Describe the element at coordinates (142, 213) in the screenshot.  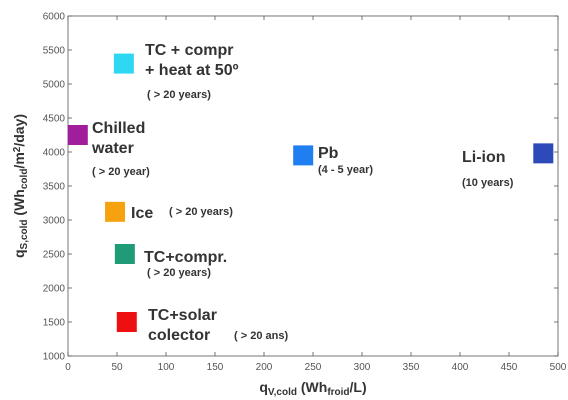
I see `point-label: Ice` at that location.